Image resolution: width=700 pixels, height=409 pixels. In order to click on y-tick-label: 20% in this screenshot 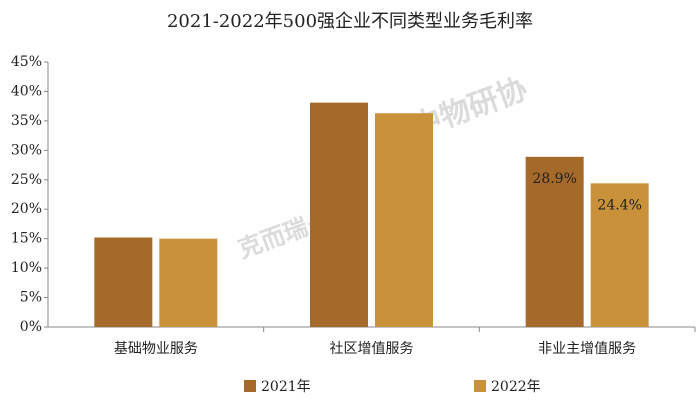, I will do `click(26, 209)`.